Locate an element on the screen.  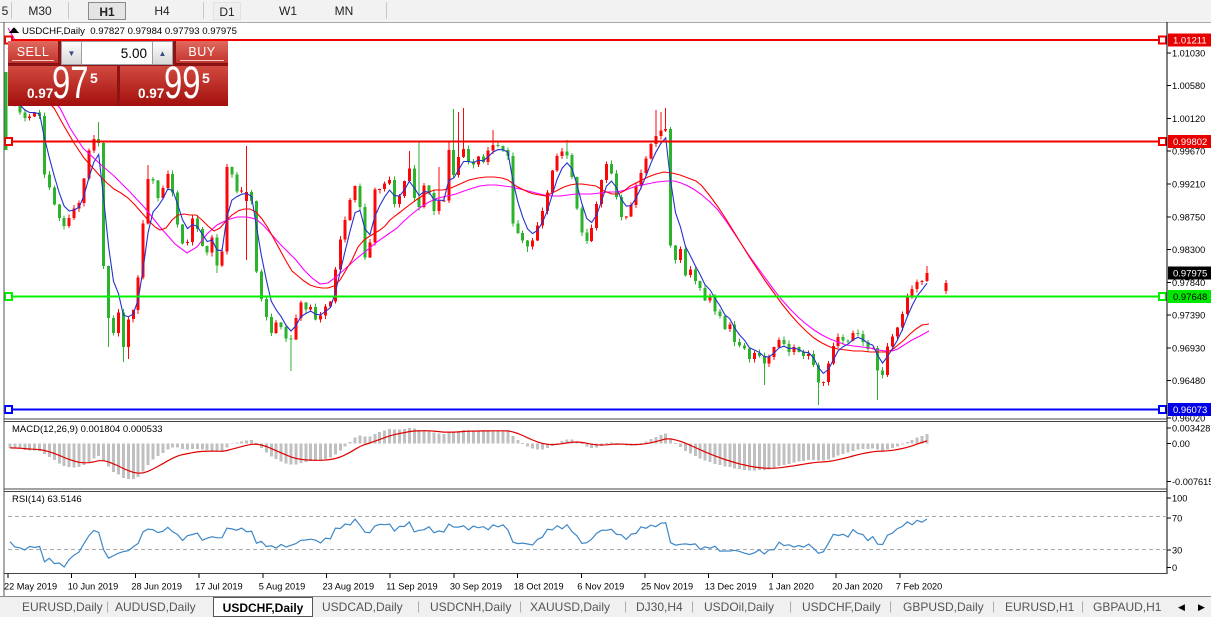
svg-text: 1 Jan 2020 is located at coordinates (790, 587).